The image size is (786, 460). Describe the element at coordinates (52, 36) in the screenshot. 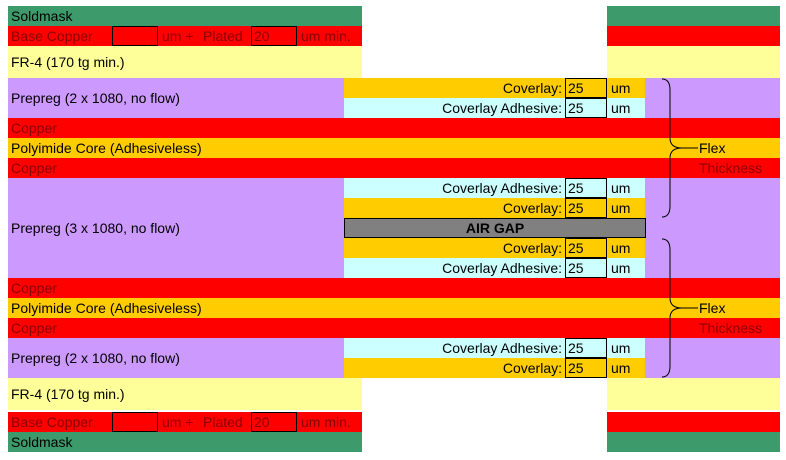

I see `base-copper-label-top: Base Copper` at that location.